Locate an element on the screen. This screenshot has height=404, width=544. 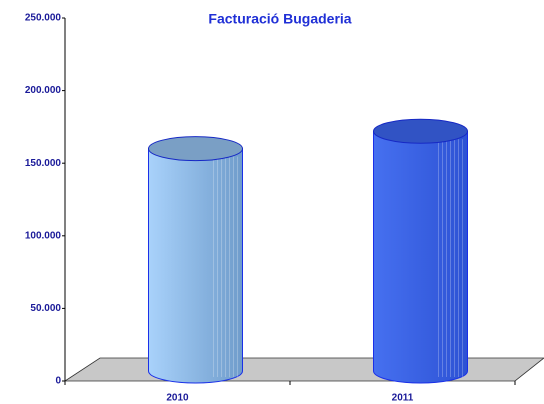
y-tick-label: 250.000 is located at coordinates (43, 18).